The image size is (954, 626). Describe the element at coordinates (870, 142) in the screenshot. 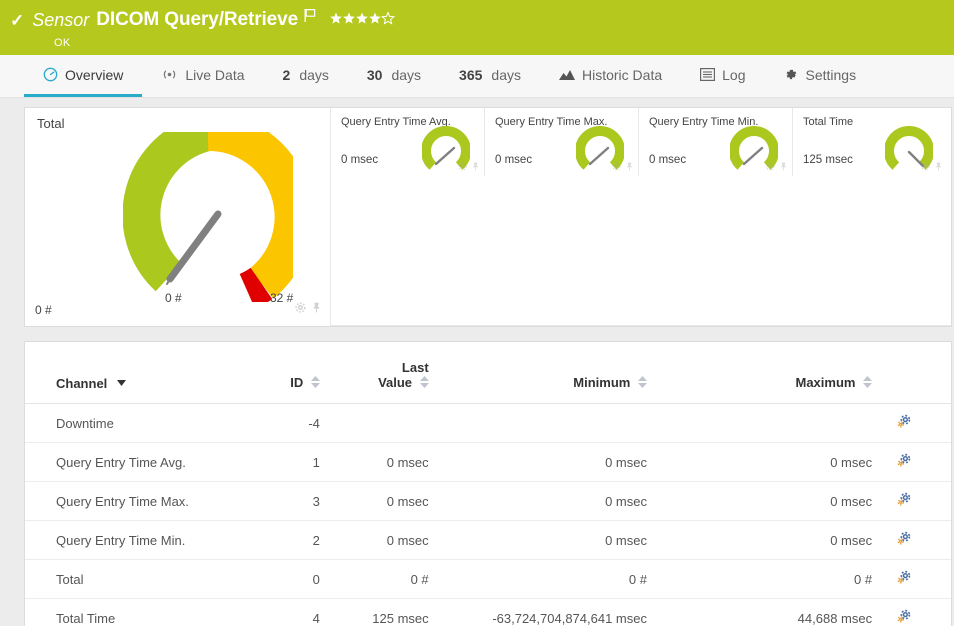

I see `small-gauge-total-time: Total Time 125 msec` at that location.